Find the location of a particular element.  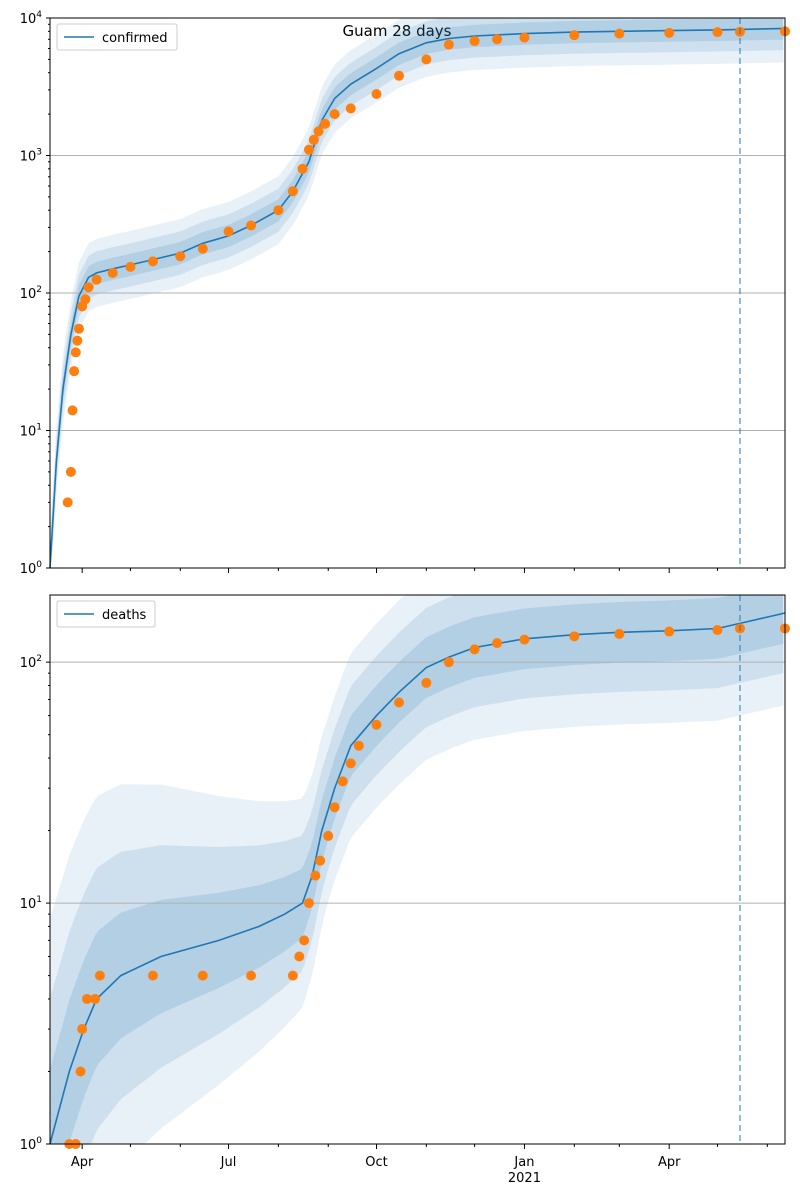

legend: confirmed is located at coordinates (117, 37).